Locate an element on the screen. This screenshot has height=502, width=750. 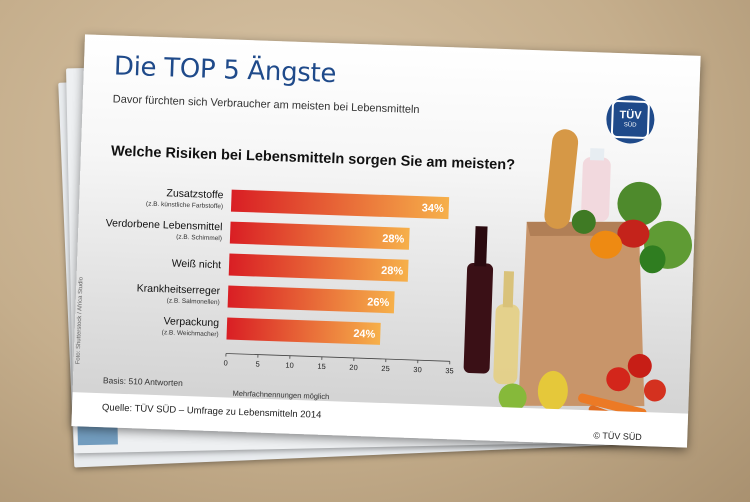
wine-bottle-shape is located at coordinates (478, 318).